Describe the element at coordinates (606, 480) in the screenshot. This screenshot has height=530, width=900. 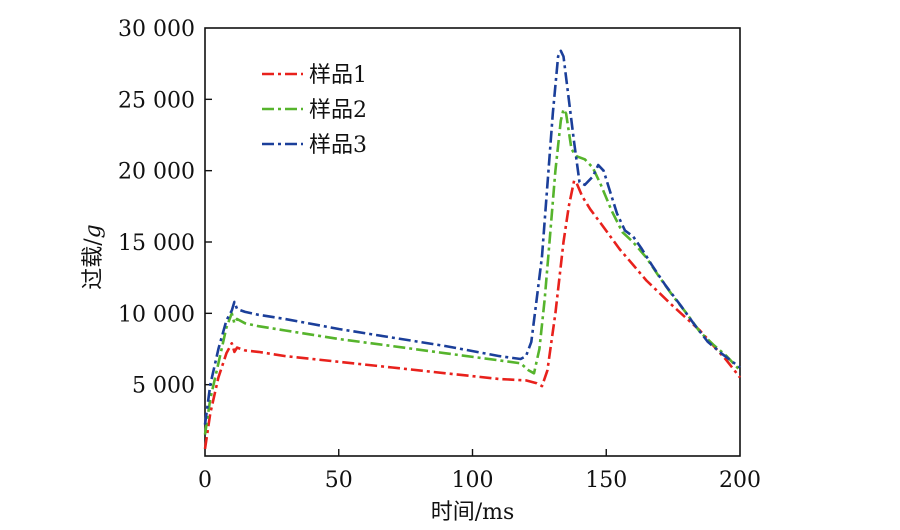
I see `x-tick-label: 150` at that location.